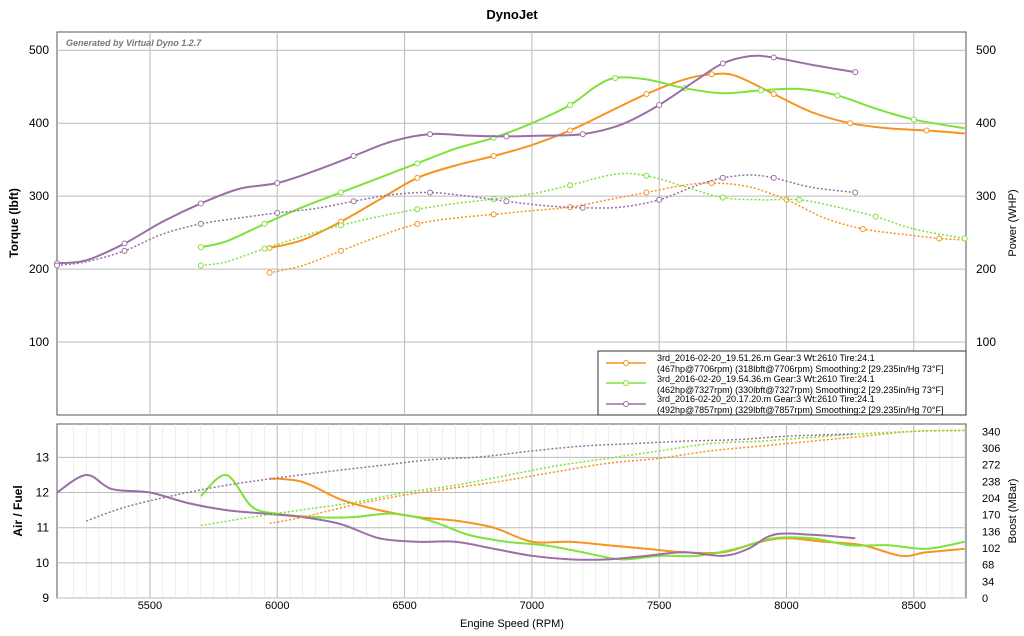  Describe the element at coordinates (991, 499) in the screenshot. I see `y2-tick-label: 204` at that location.